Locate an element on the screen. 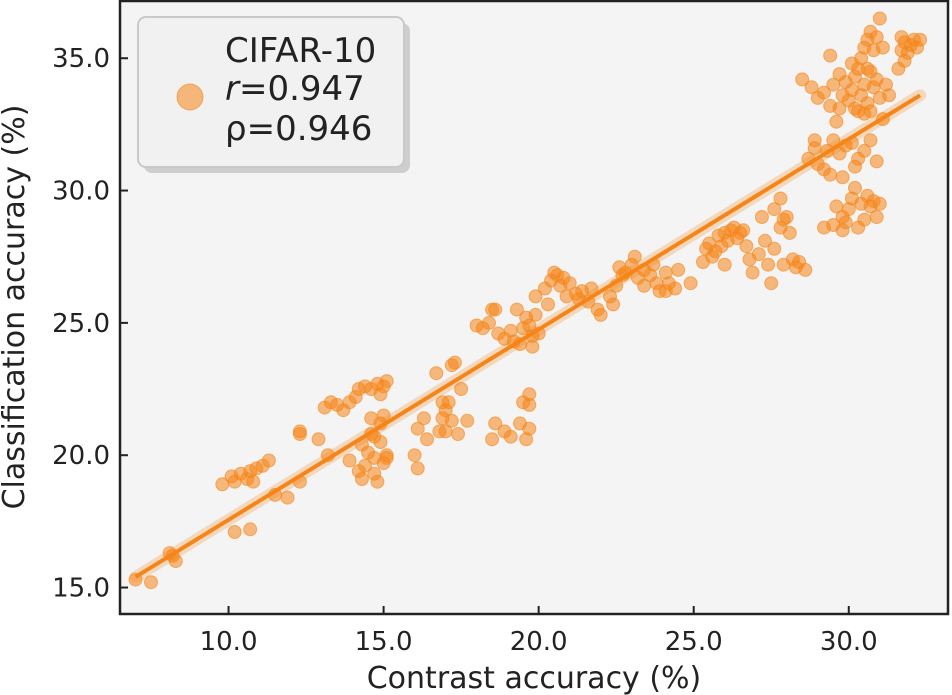  y-tick-label: 35.0 is located at coordinates (81, 59).